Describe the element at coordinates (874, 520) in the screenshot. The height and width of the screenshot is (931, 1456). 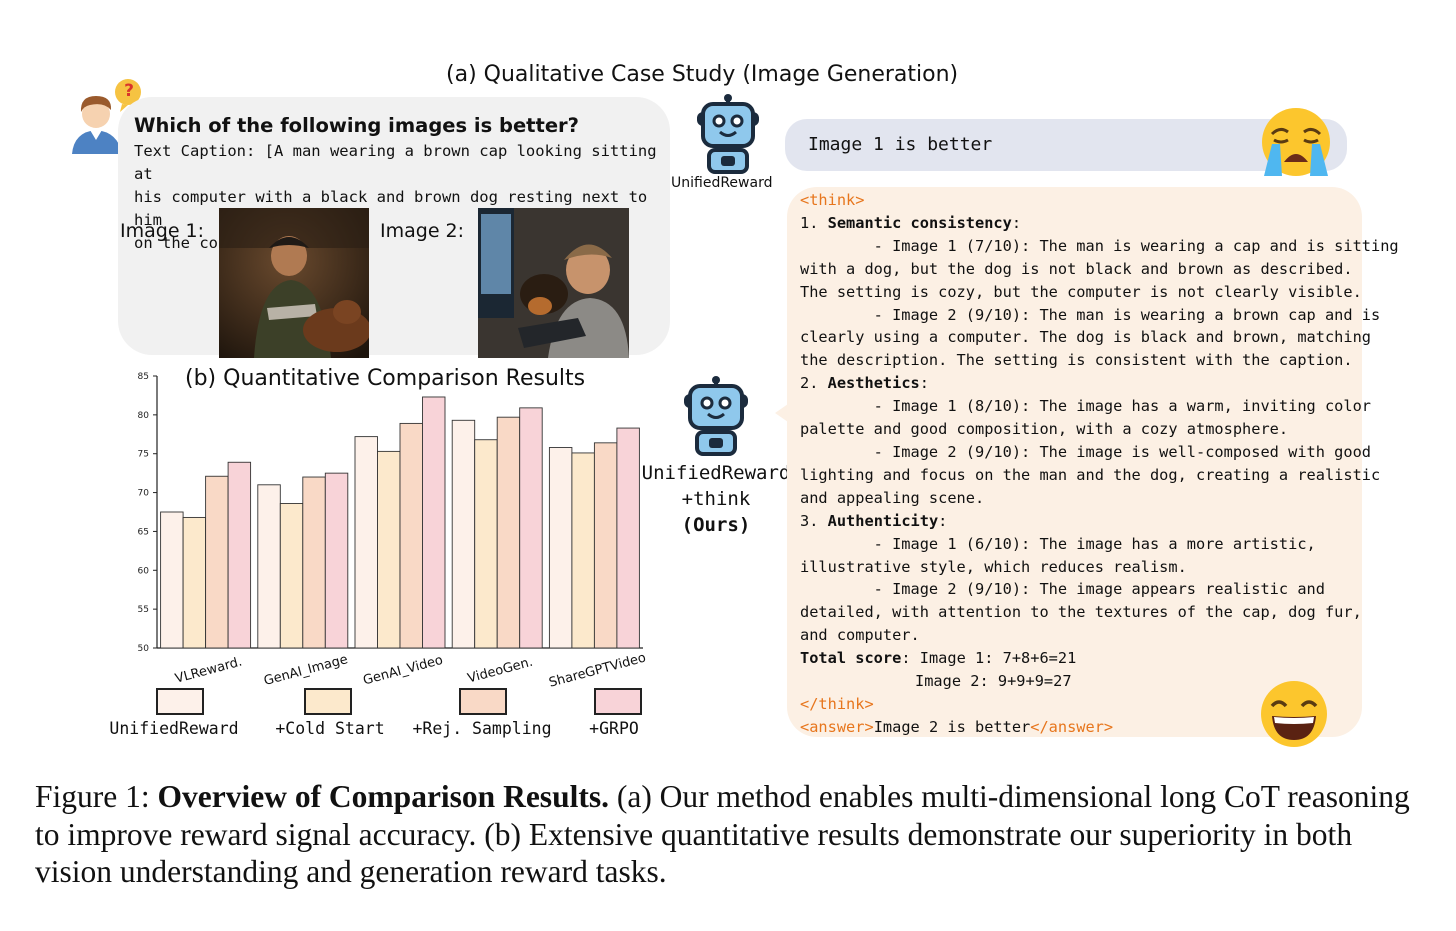
I see `section-heading: 3. Authenticity:` at that location.